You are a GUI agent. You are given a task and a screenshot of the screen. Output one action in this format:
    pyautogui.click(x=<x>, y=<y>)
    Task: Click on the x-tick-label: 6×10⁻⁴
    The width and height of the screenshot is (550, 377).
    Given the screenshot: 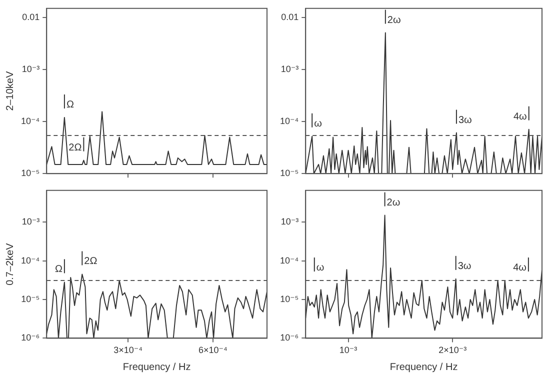 What is the action you would take?
    pyautogui.click(x=213, y=350)
    